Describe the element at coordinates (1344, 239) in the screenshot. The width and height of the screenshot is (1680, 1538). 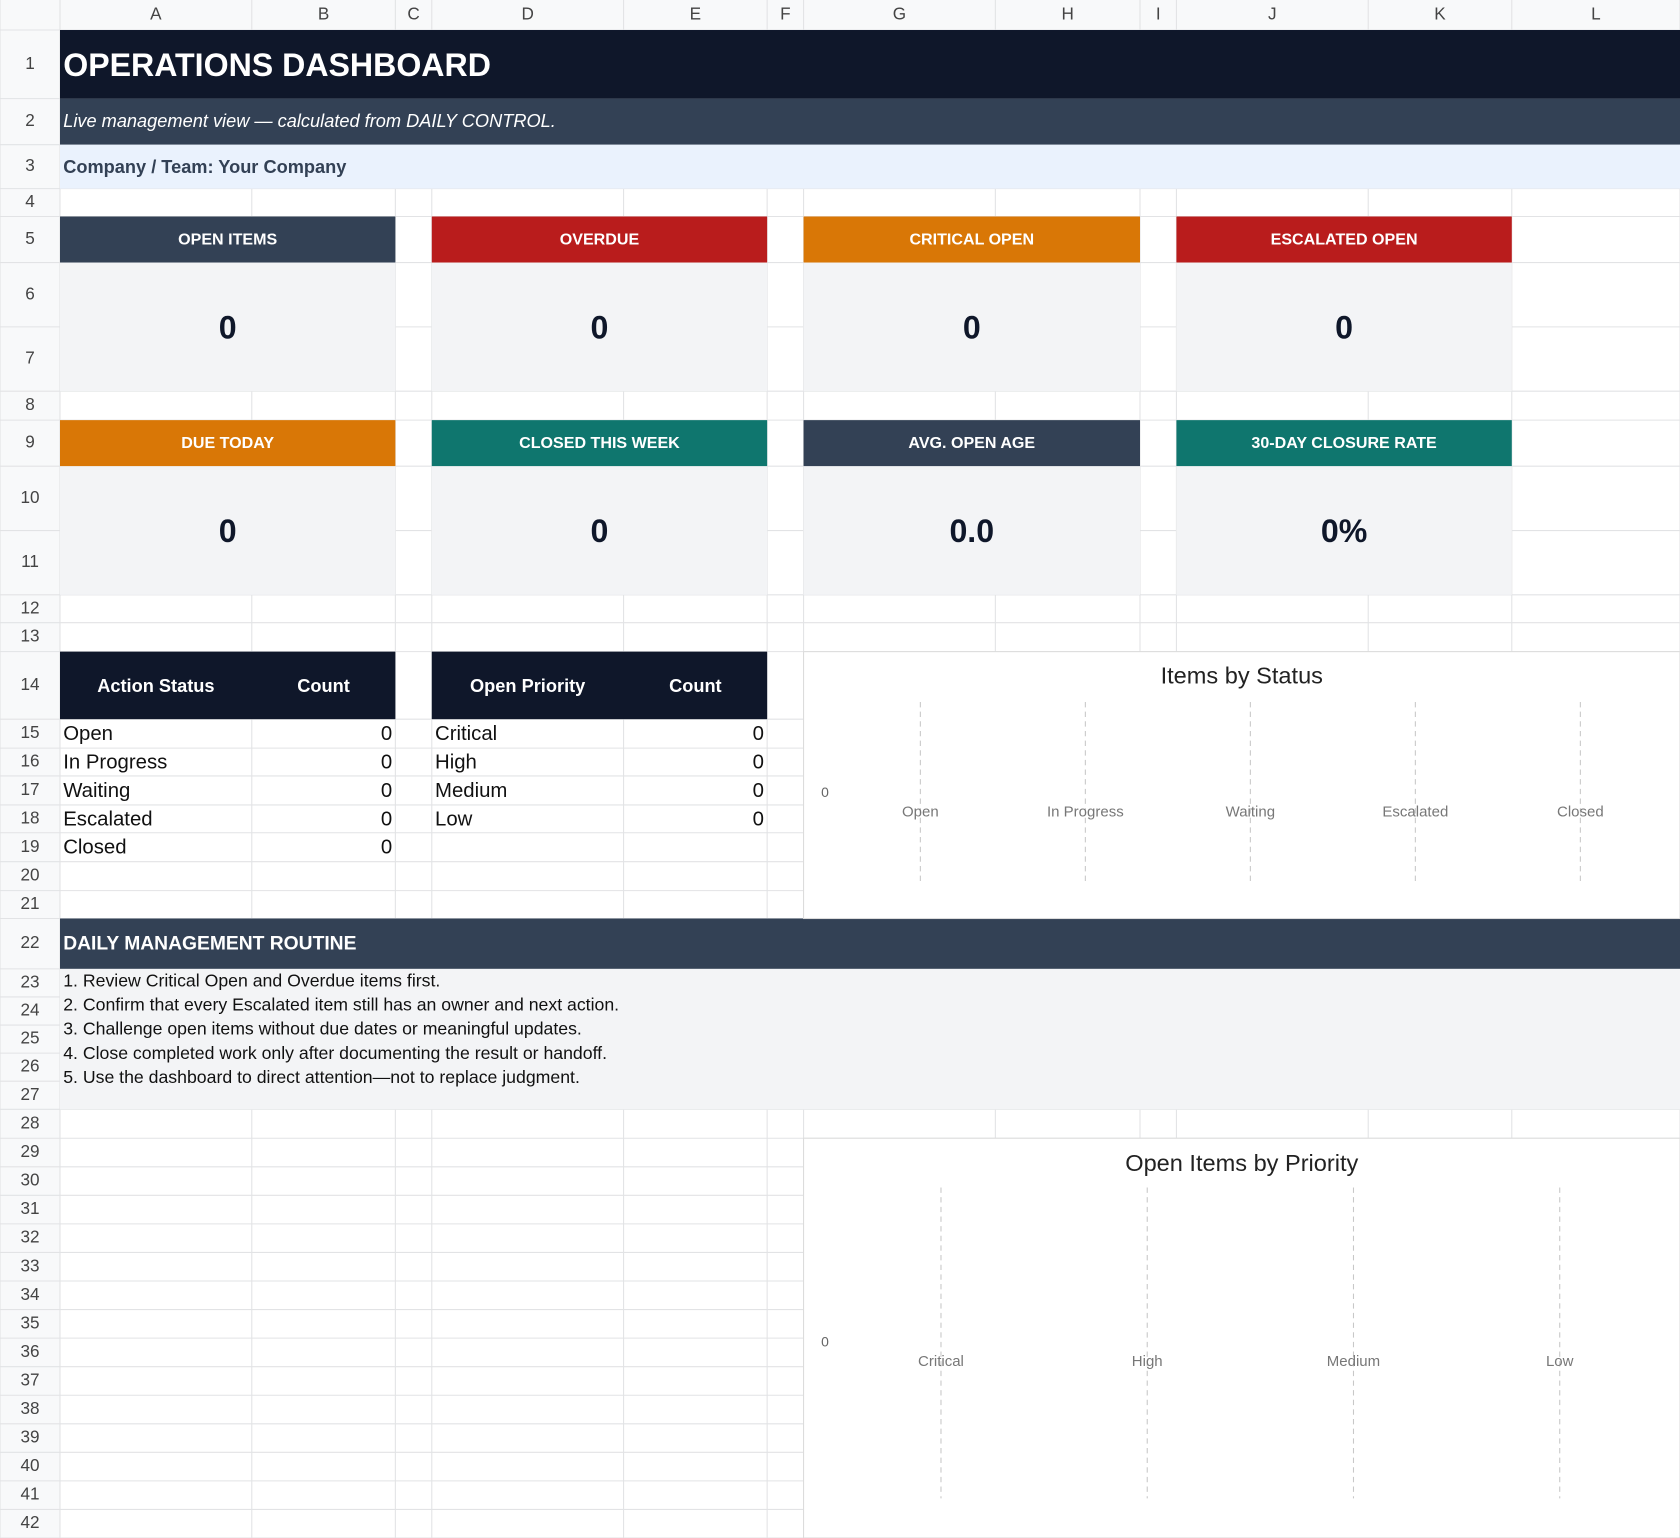
I see `kpi-label: ESCALATED OPEN` at that location.